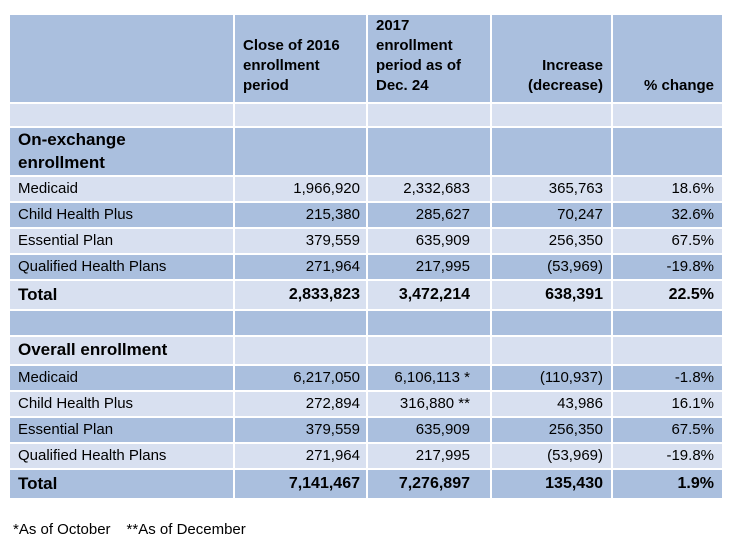 This screenshot has width=742, height=558. Describe the element at coordinates (300, 215) in the screenshot. I see `value-cell: 215,380` at that location.